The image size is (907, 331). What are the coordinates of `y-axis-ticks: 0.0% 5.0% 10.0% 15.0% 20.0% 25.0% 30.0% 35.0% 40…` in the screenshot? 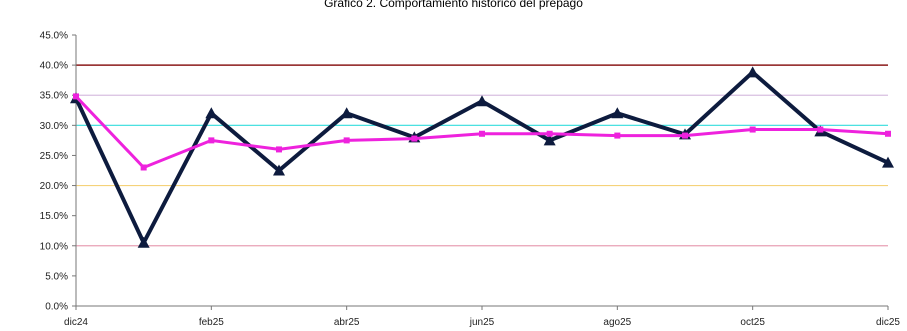 It's located at (58, 172).